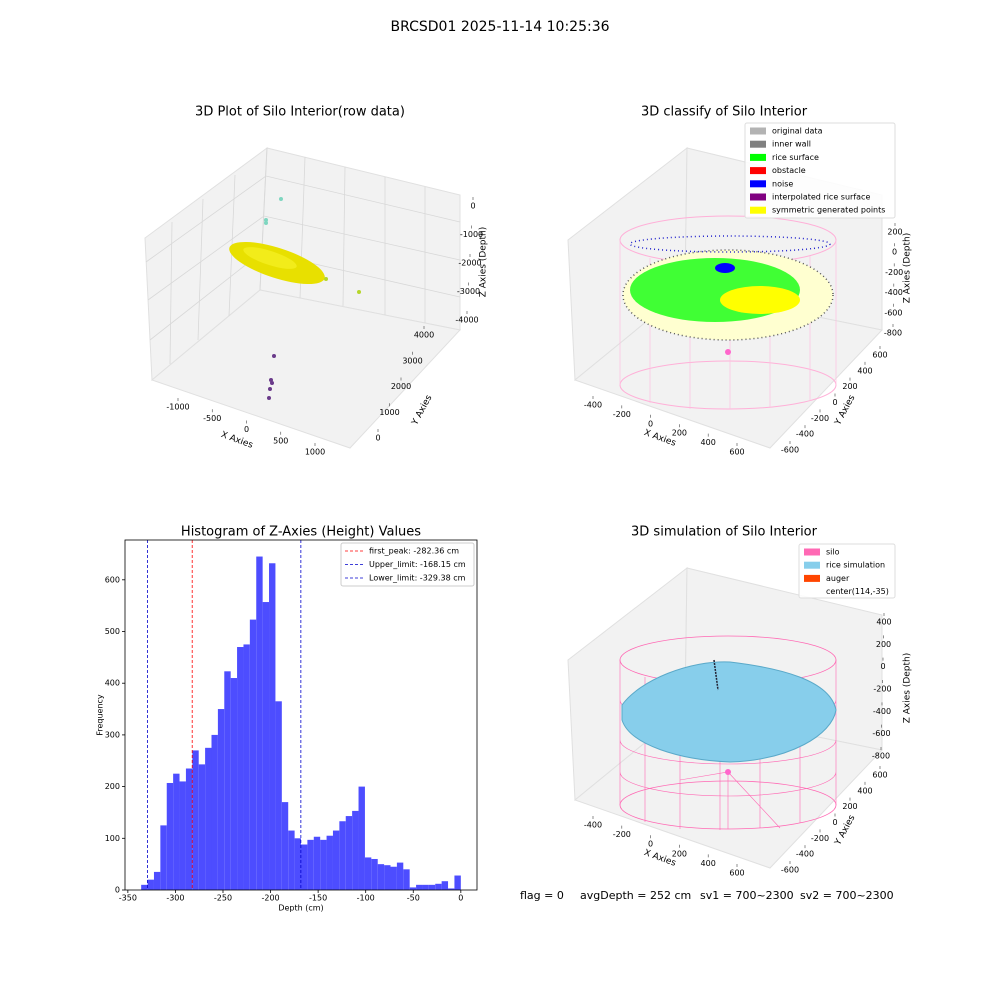  Describe the element at coordinates (412, 360) in the screenshot. I see `y-tick-label: 3000` at that location.